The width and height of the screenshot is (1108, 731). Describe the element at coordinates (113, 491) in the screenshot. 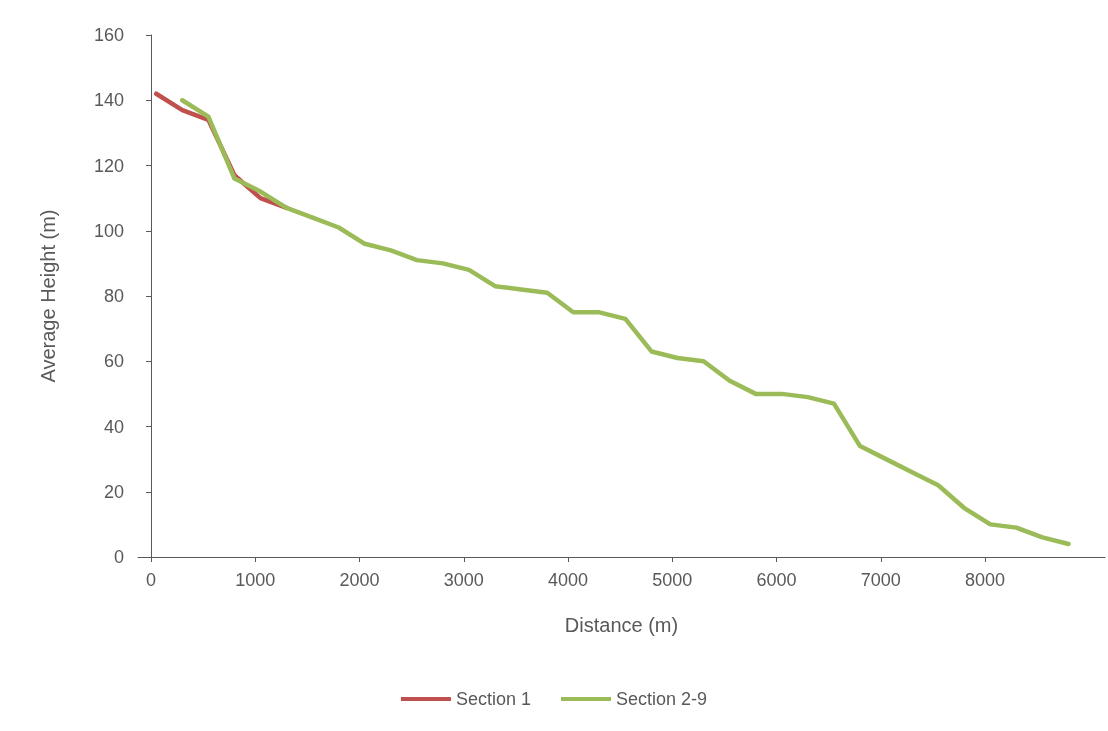

I see `y-tick-label: 20` at that location.